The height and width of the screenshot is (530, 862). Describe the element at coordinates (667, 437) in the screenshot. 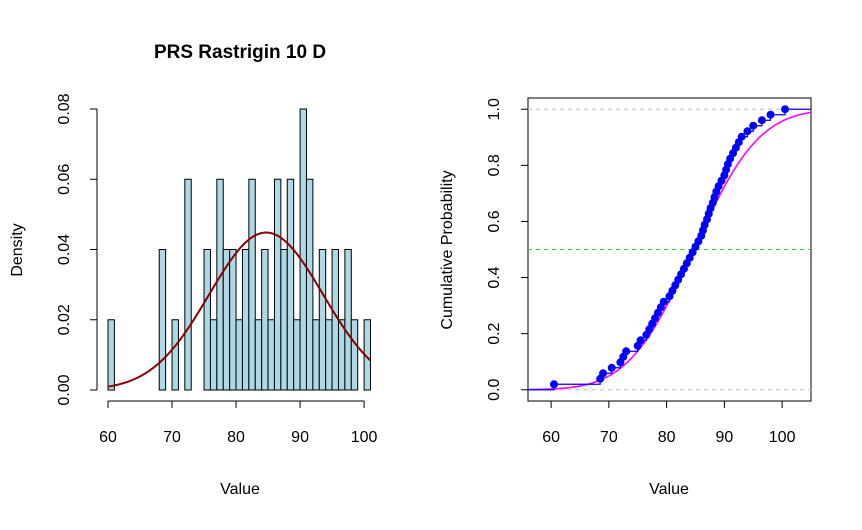

I see `ecdf-x-tick-label: 80` at that location.